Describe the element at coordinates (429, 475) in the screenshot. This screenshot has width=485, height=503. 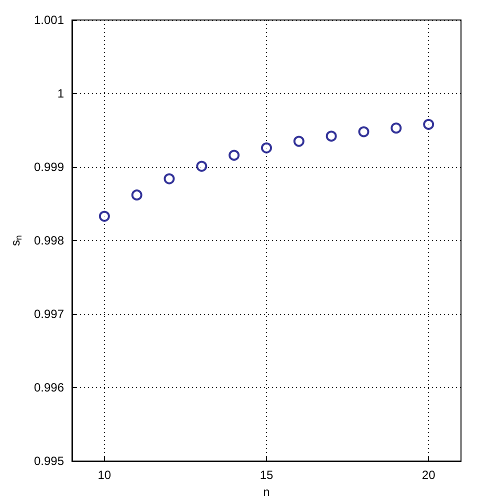
I see `x-tick-label: 20` at that location.